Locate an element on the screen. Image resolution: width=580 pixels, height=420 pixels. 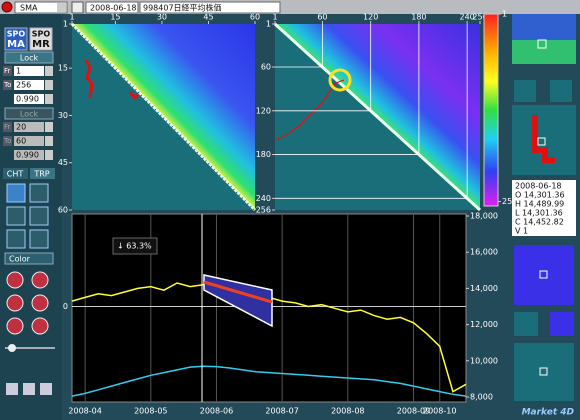
y-tick-label: 60 is located at coordinates (266, 67).